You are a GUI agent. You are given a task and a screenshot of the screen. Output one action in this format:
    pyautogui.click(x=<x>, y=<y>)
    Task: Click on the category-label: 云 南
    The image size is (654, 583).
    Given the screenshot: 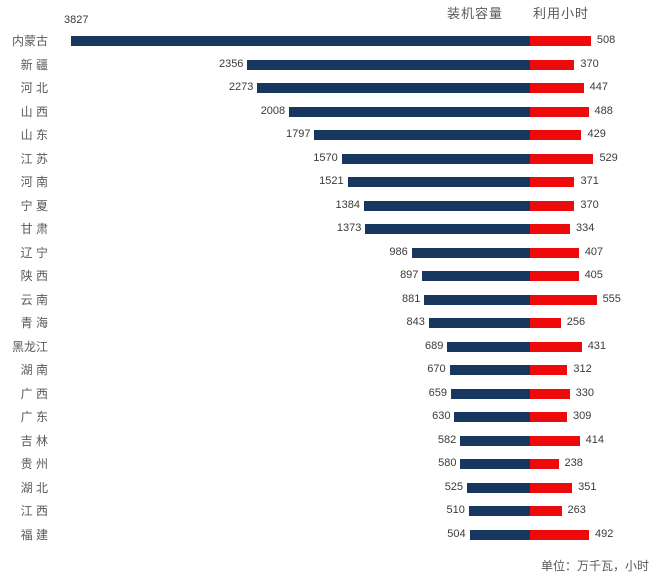 What is the action you would take?
    pyautogui.click(x=34, y=299)
    